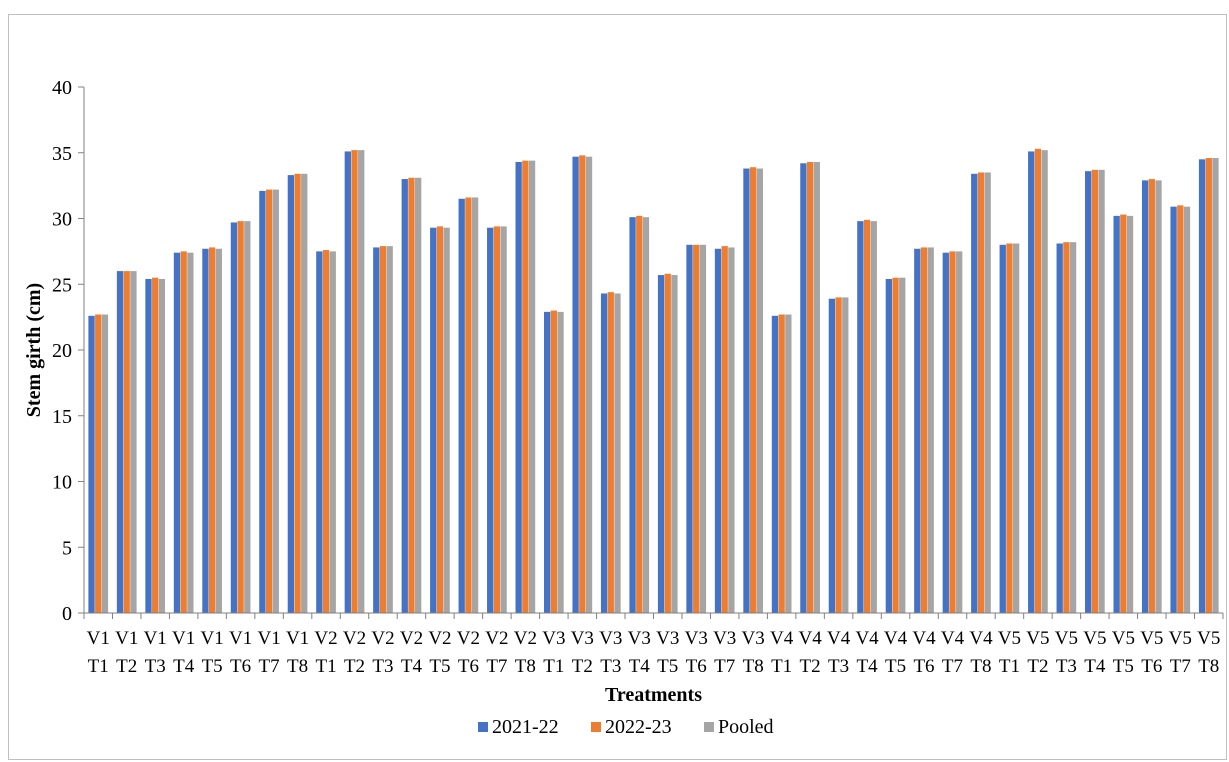  What do you see at coordinates (503, 419) in the screenshot?
I see `bar-pooled-v2t7` at bounding box center [503, 419].